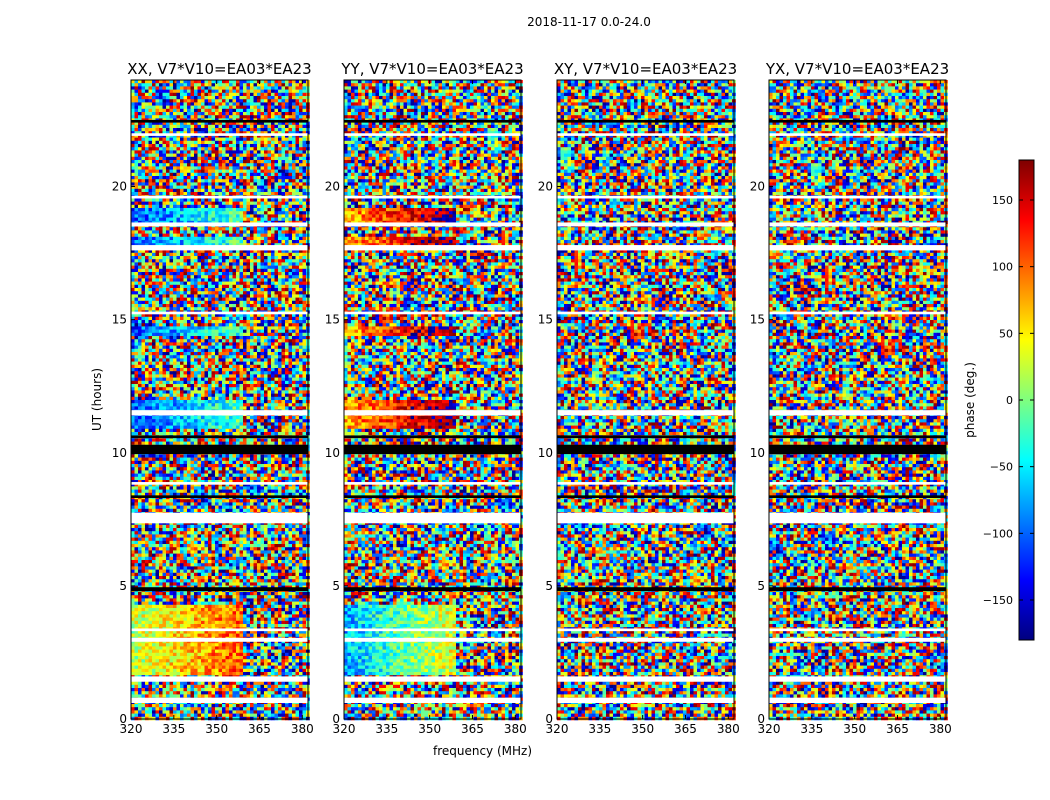 This screenshot has width=1050, height=800. Describe the element at coordinates (857, 69) in the screenshot. I see `panel-title: YX, V7*V10=EA03*EA23` at that location.